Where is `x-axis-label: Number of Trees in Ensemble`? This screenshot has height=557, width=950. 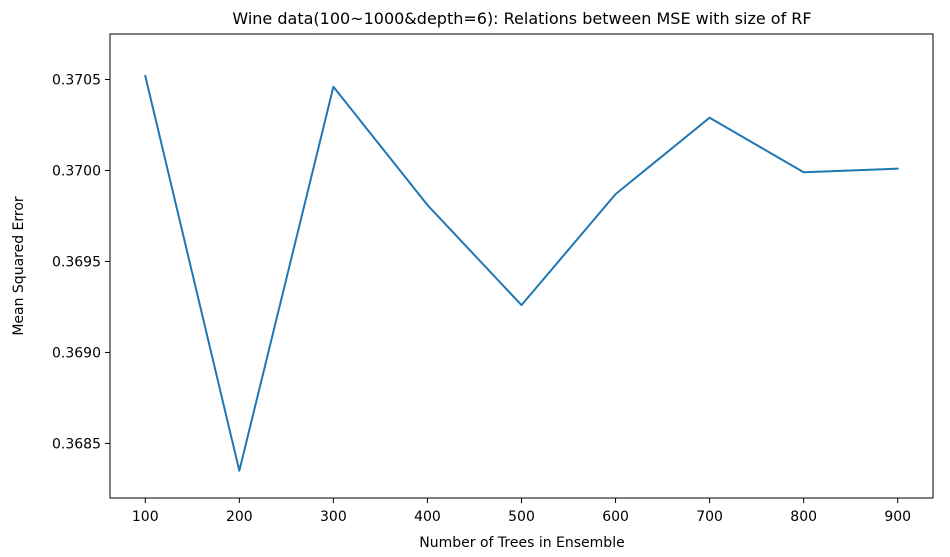 x-axis-label: Number of Trees in Ensemble is located at coordinates (521, 543).